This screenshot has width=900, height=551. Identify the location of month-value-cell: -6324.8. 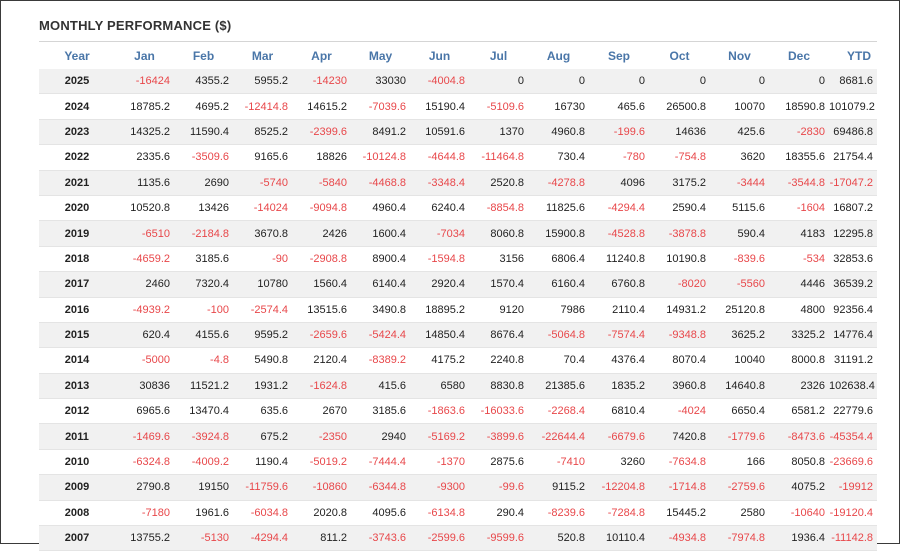
(144, 462).